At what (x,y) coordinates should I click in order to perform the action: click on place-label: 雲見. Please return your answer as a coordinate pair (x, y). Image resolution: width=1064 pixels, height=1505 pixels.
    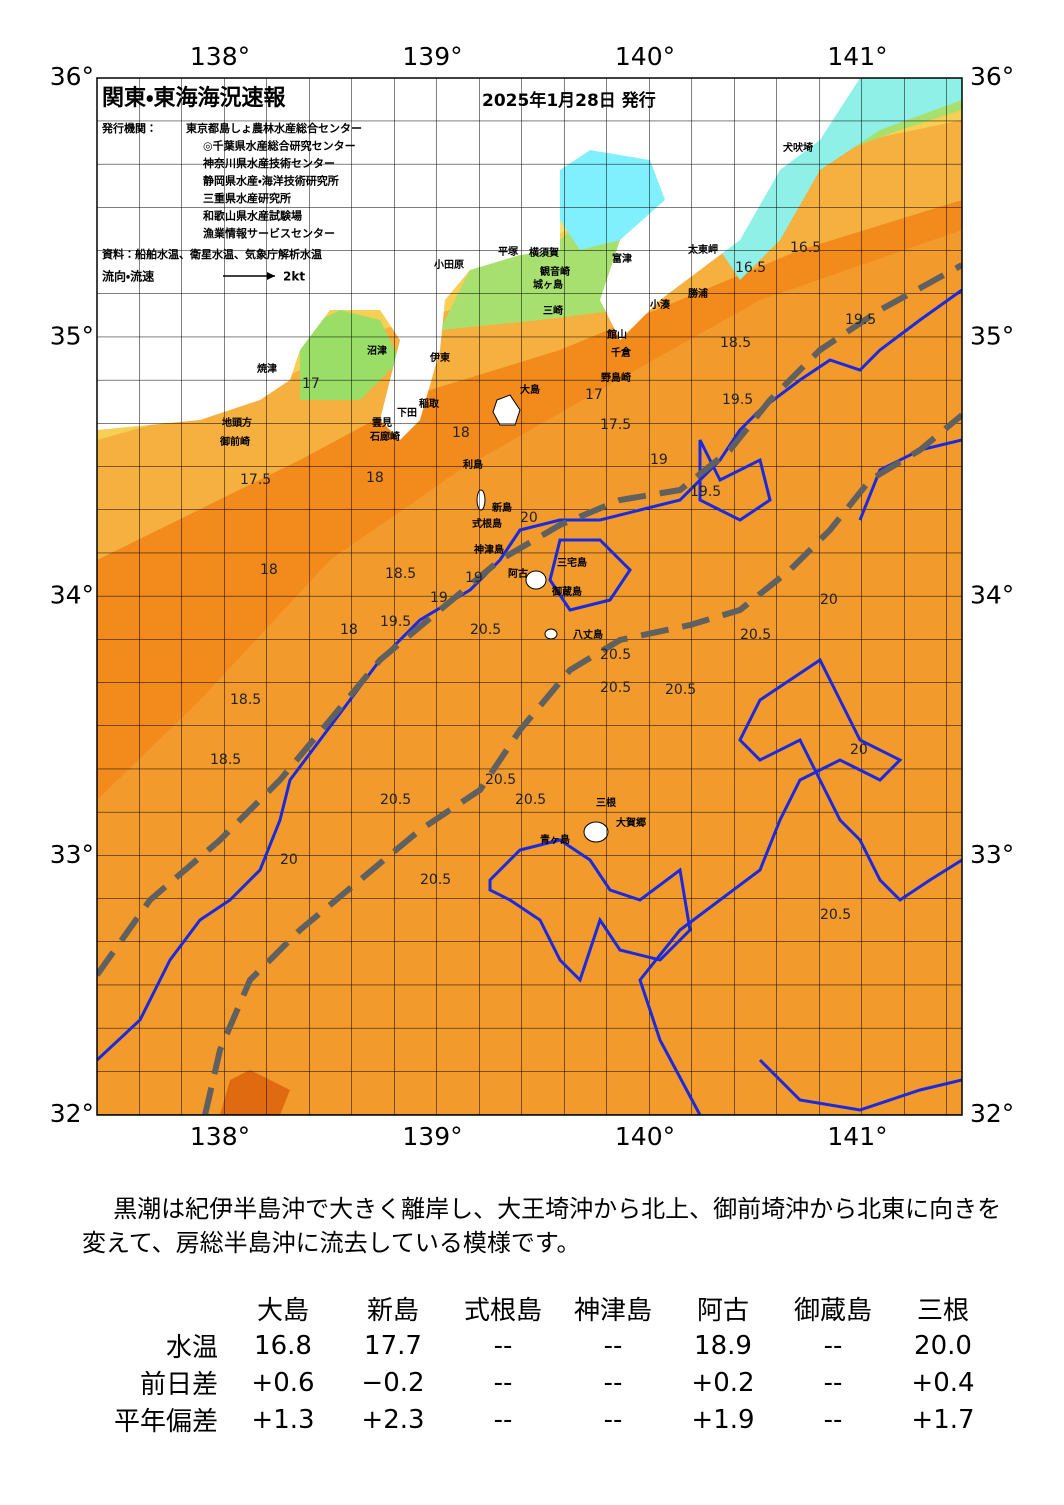
    Looking at the image, I should click on (382, 423).